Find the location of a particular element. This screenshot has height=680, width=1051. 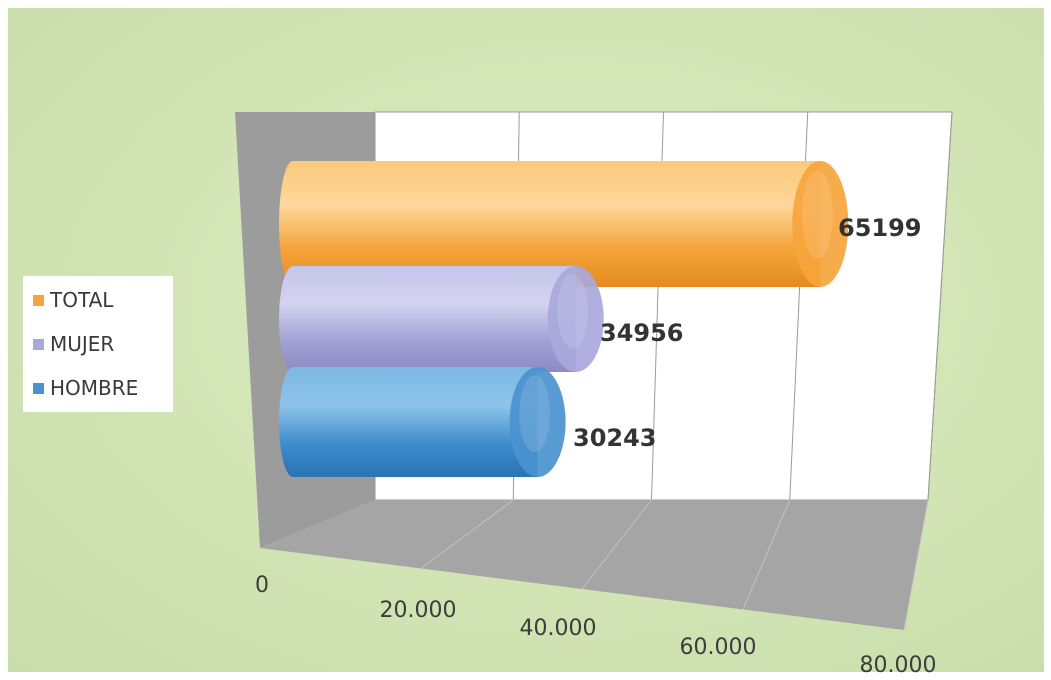

data-label-mujer: 34956 is located at coordinates (642, 333).